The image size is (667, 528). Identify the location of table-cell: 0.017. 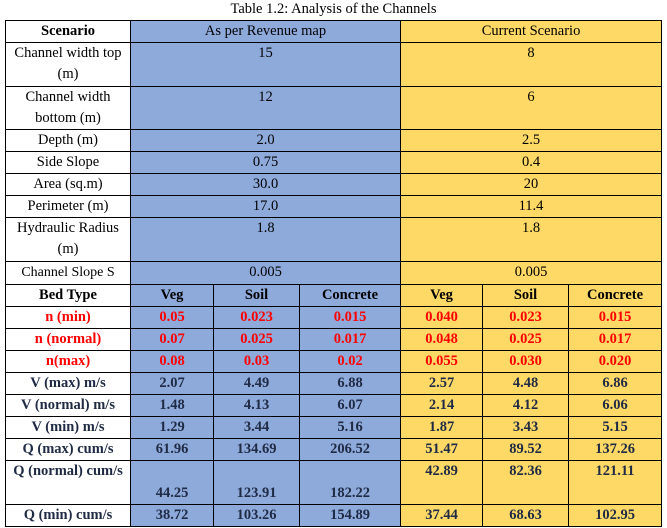
(350, 339).